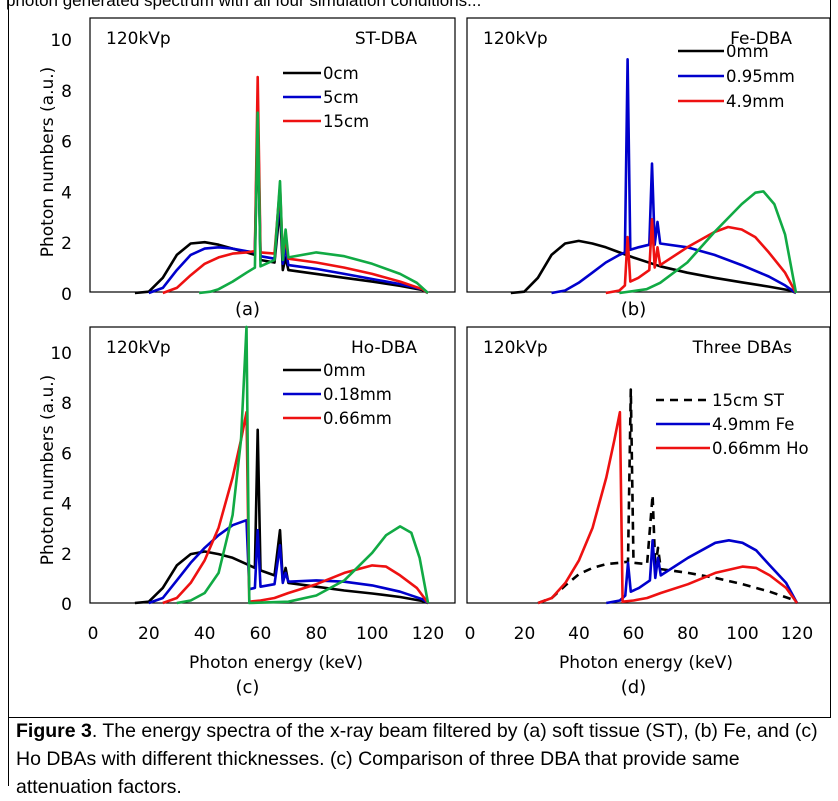  What do you see at coordinates (760, 76) in the screenshot?
I see `legend-label: 0.95mm` at bounding box center [760, 76].